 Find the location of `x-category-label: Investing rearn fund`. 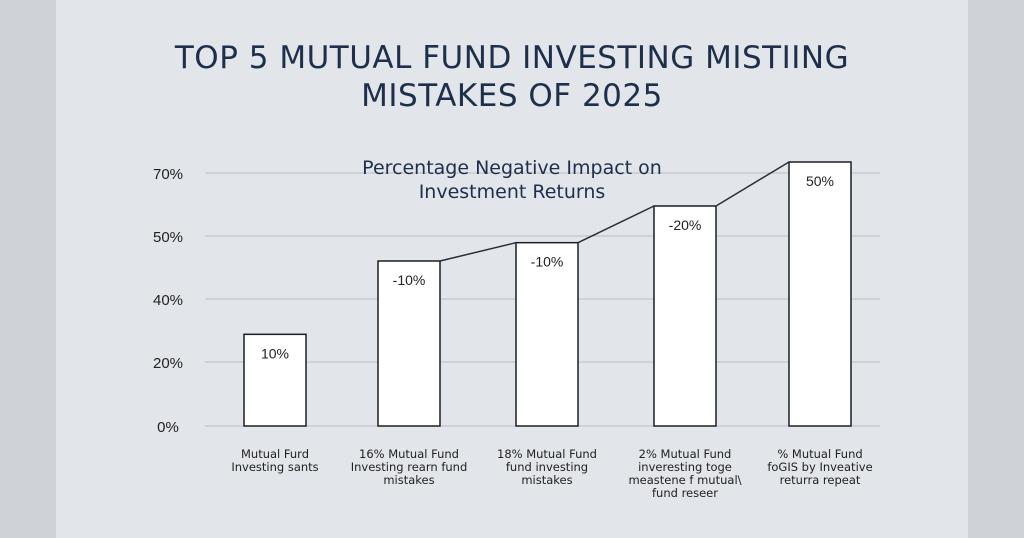

x-category-label: Investing rearn fund is located at coordinates (409, 467).